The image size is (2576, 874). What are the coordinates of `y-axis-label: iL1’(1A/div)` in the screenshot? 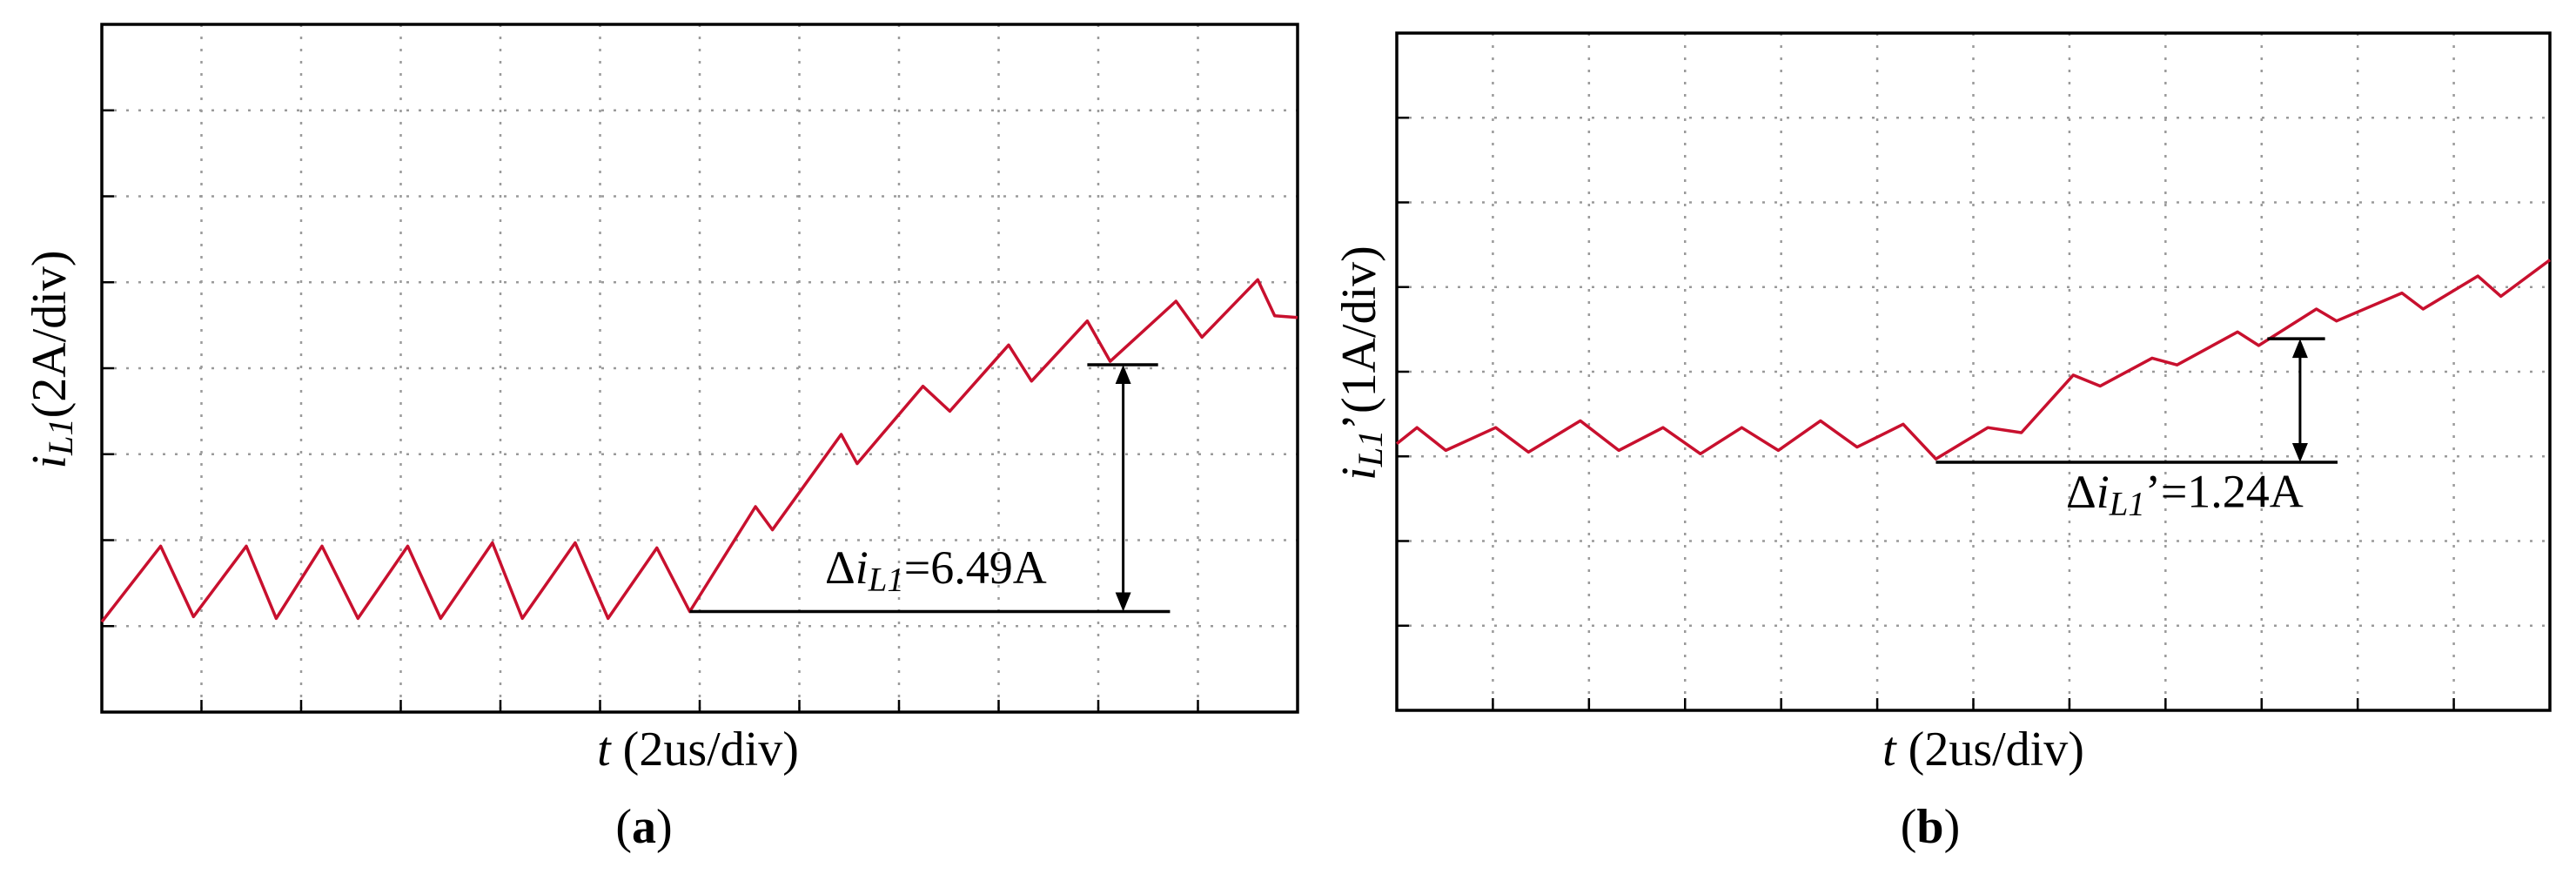 It's located at (1361, 363).